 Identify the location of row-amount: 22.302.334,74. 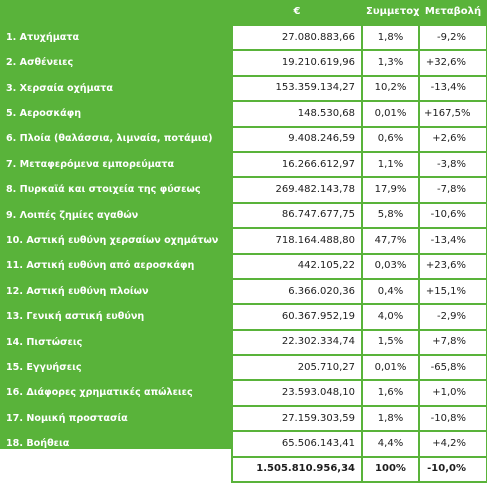
(297, 342).